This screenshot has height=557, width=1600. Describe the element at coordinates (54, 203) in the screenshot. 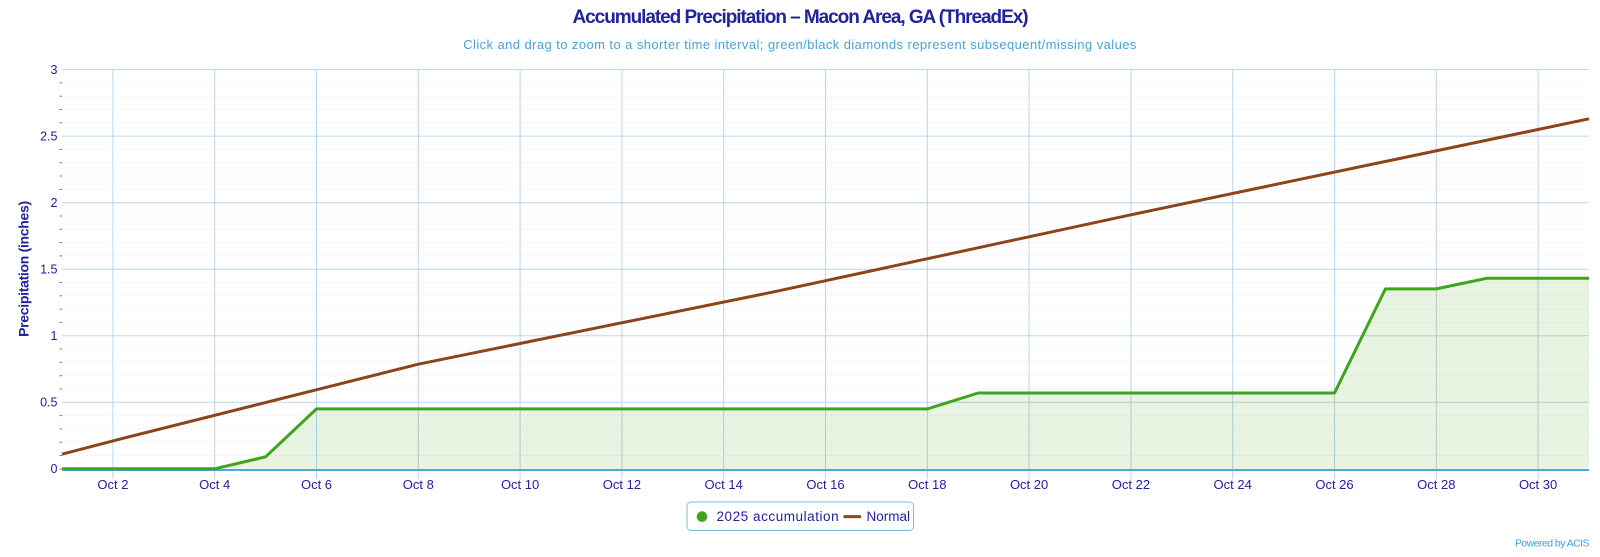

I see `svg-text: 2` at that location.